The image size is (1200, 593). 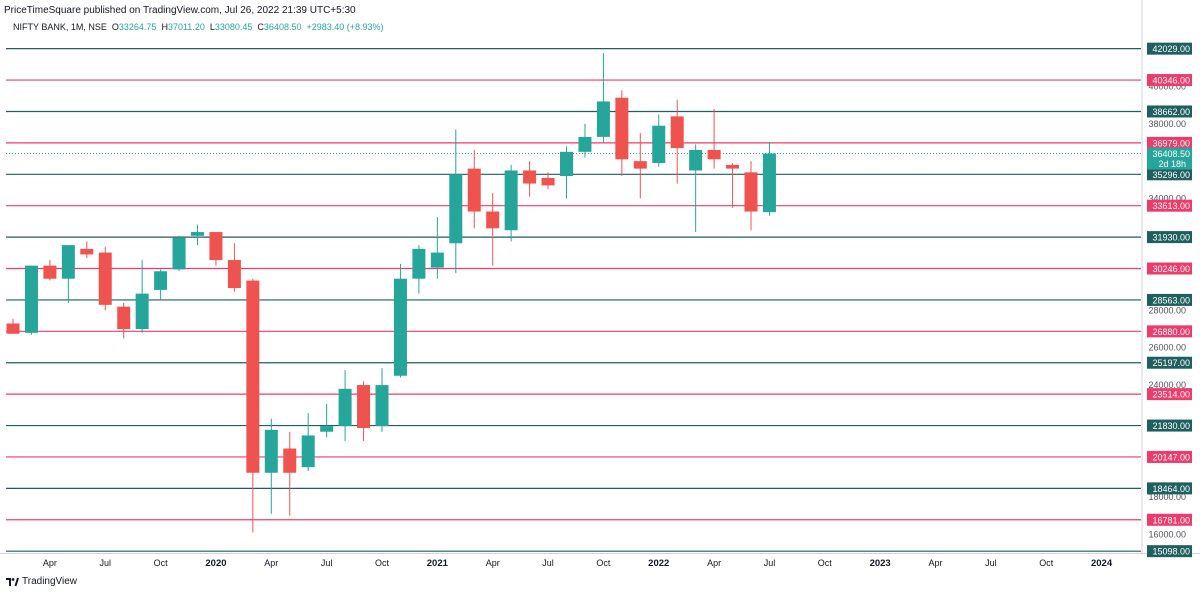 What do you see at coordinates (1171, 143) in the screenshot?
I see `level-tag-label: 36979.00` at bounding box center [1171, 143].